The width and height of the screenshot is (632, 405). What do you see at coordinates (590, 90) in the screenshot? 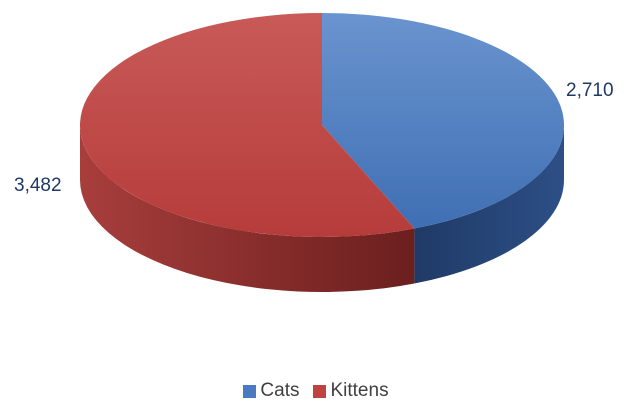
I see `data-label-cats: 2,710` at bounding box center [590, 90].